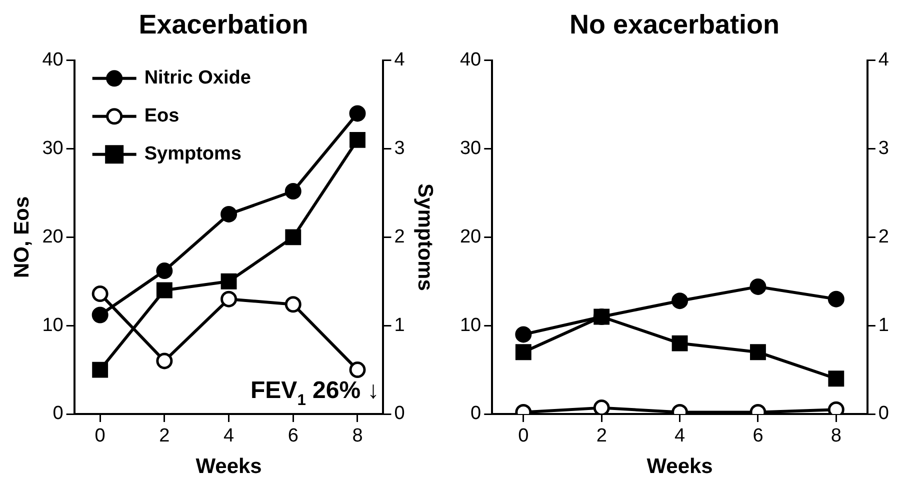 The height and width of the screenshot is (492, 903). I want to click on legend-label: Eos, so click(162, 116).